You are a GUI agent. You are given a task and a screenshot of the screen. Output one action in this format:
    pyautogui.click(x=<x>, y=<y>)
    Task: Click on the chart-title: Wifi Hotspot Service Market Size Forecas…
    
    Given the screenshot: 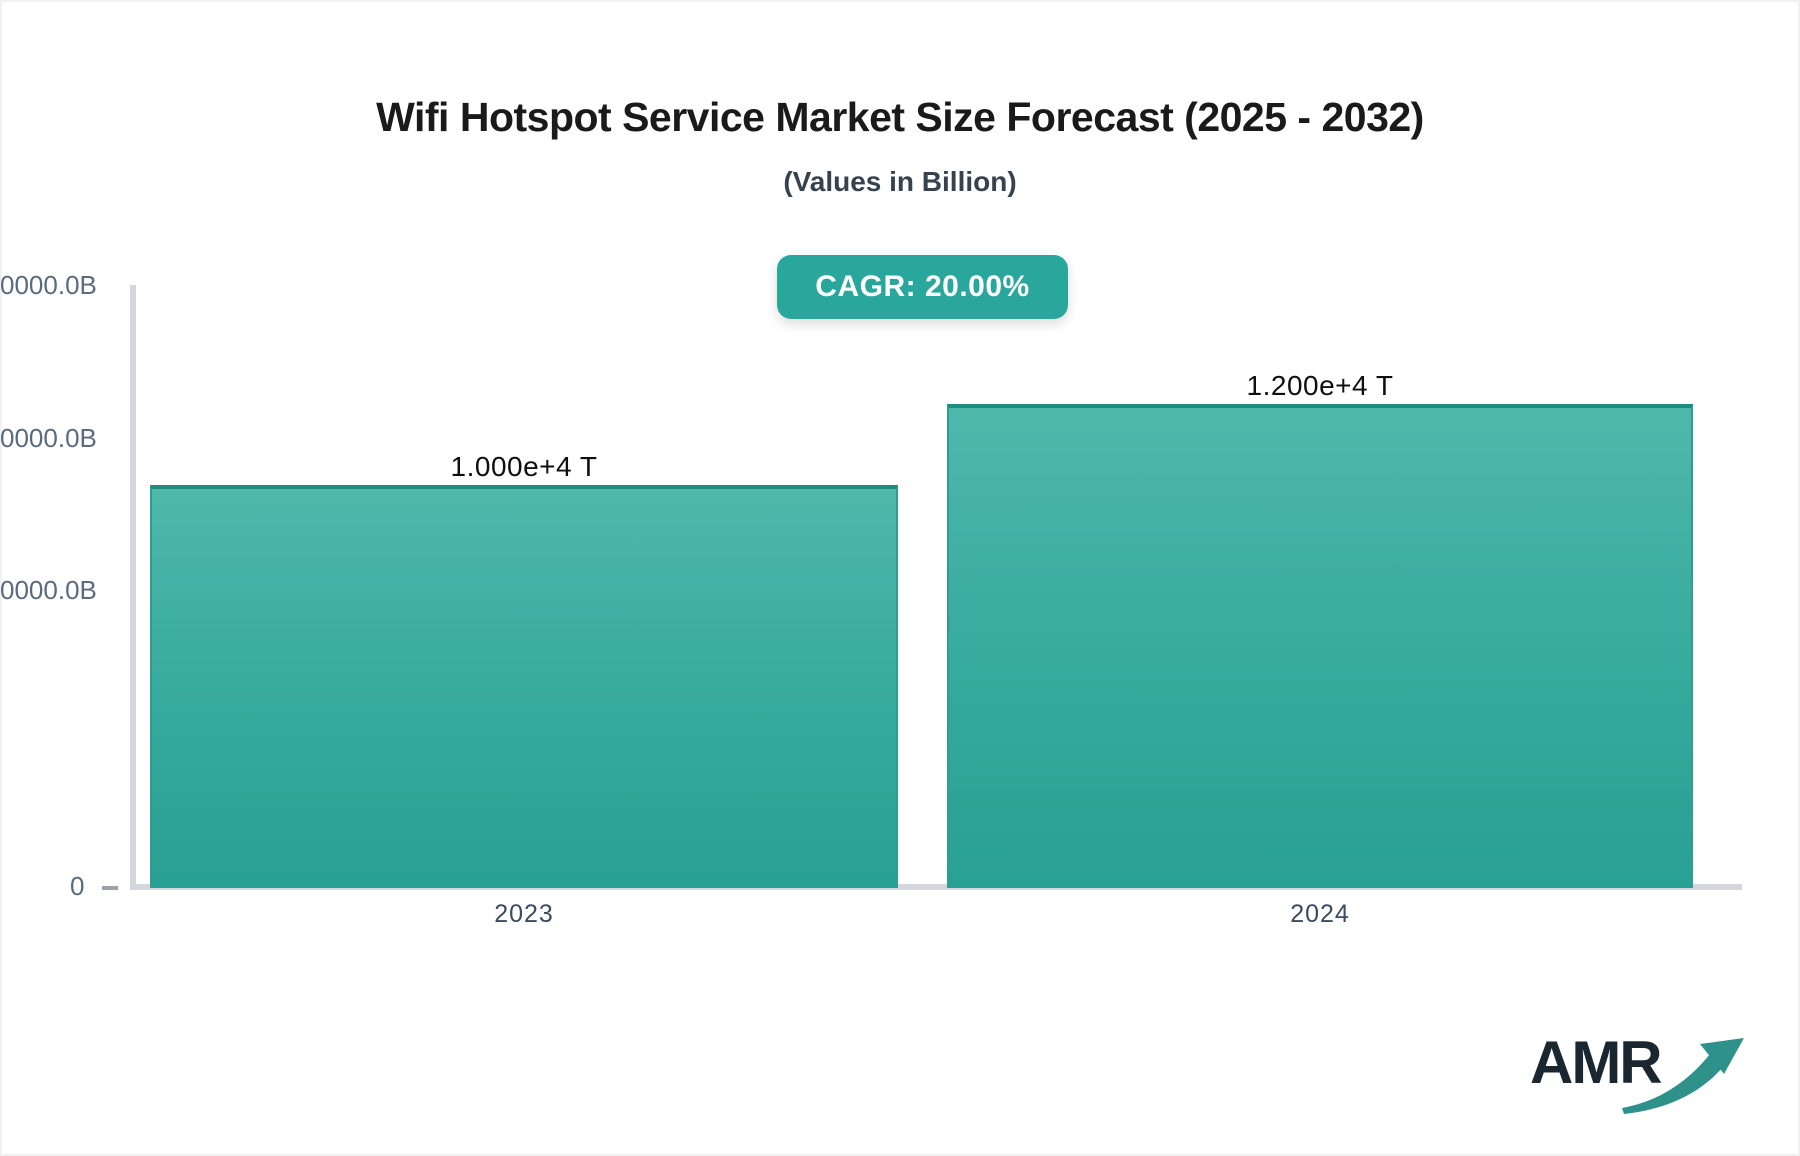 What is the action you would take?
    pyautogui.click(x=900, y=117)
    